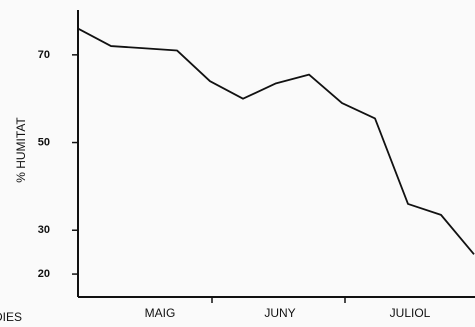 The image size is (475, 327). Describe the element at coordinates (44, 274) in the screenshot. I see `y-tick-label: 20` at that location.